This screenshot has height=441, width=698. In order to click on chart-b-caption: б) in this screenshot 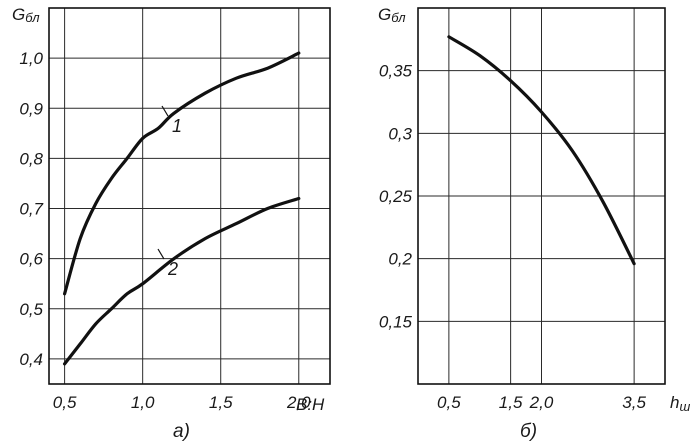, I will do `click(528, 431)`.